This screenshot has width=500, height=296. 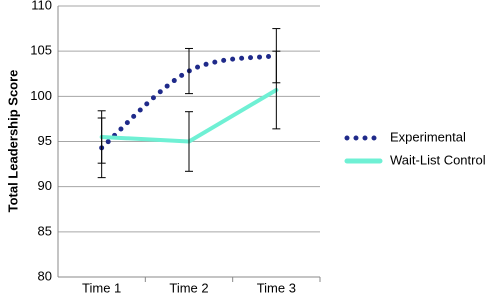 What do you see at coordinates (41, 95) in the screenshot?
I see `y-tick-label: 100` at bounding box center [41, 95].